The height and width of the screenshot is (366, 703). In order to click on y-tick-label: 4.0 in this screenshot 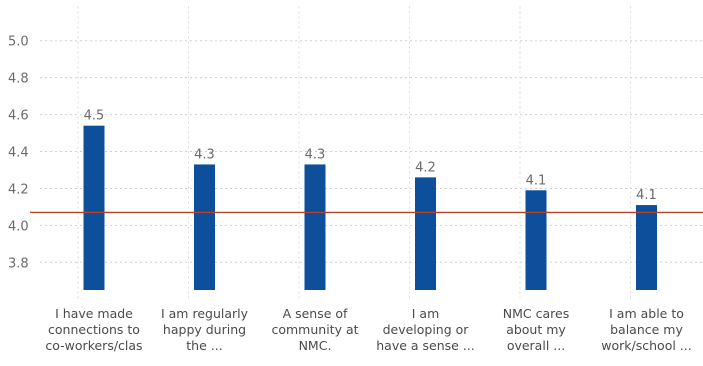, I will do `click(18, 226)`.